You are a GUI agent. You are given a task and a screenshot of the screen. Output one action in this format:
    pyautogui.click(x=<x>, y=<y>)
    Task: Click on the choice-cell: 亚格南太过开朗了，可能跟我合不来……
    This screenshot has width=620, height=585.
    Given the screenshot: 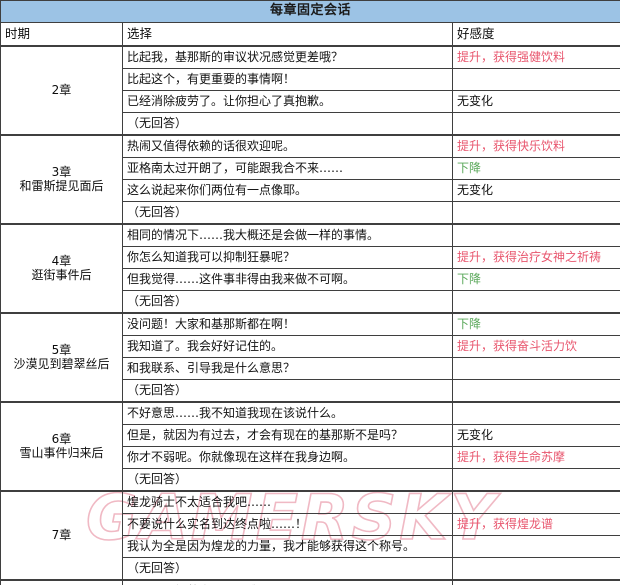 What is the action you would take?
    pyautogui.click(x=287, y=168)
    